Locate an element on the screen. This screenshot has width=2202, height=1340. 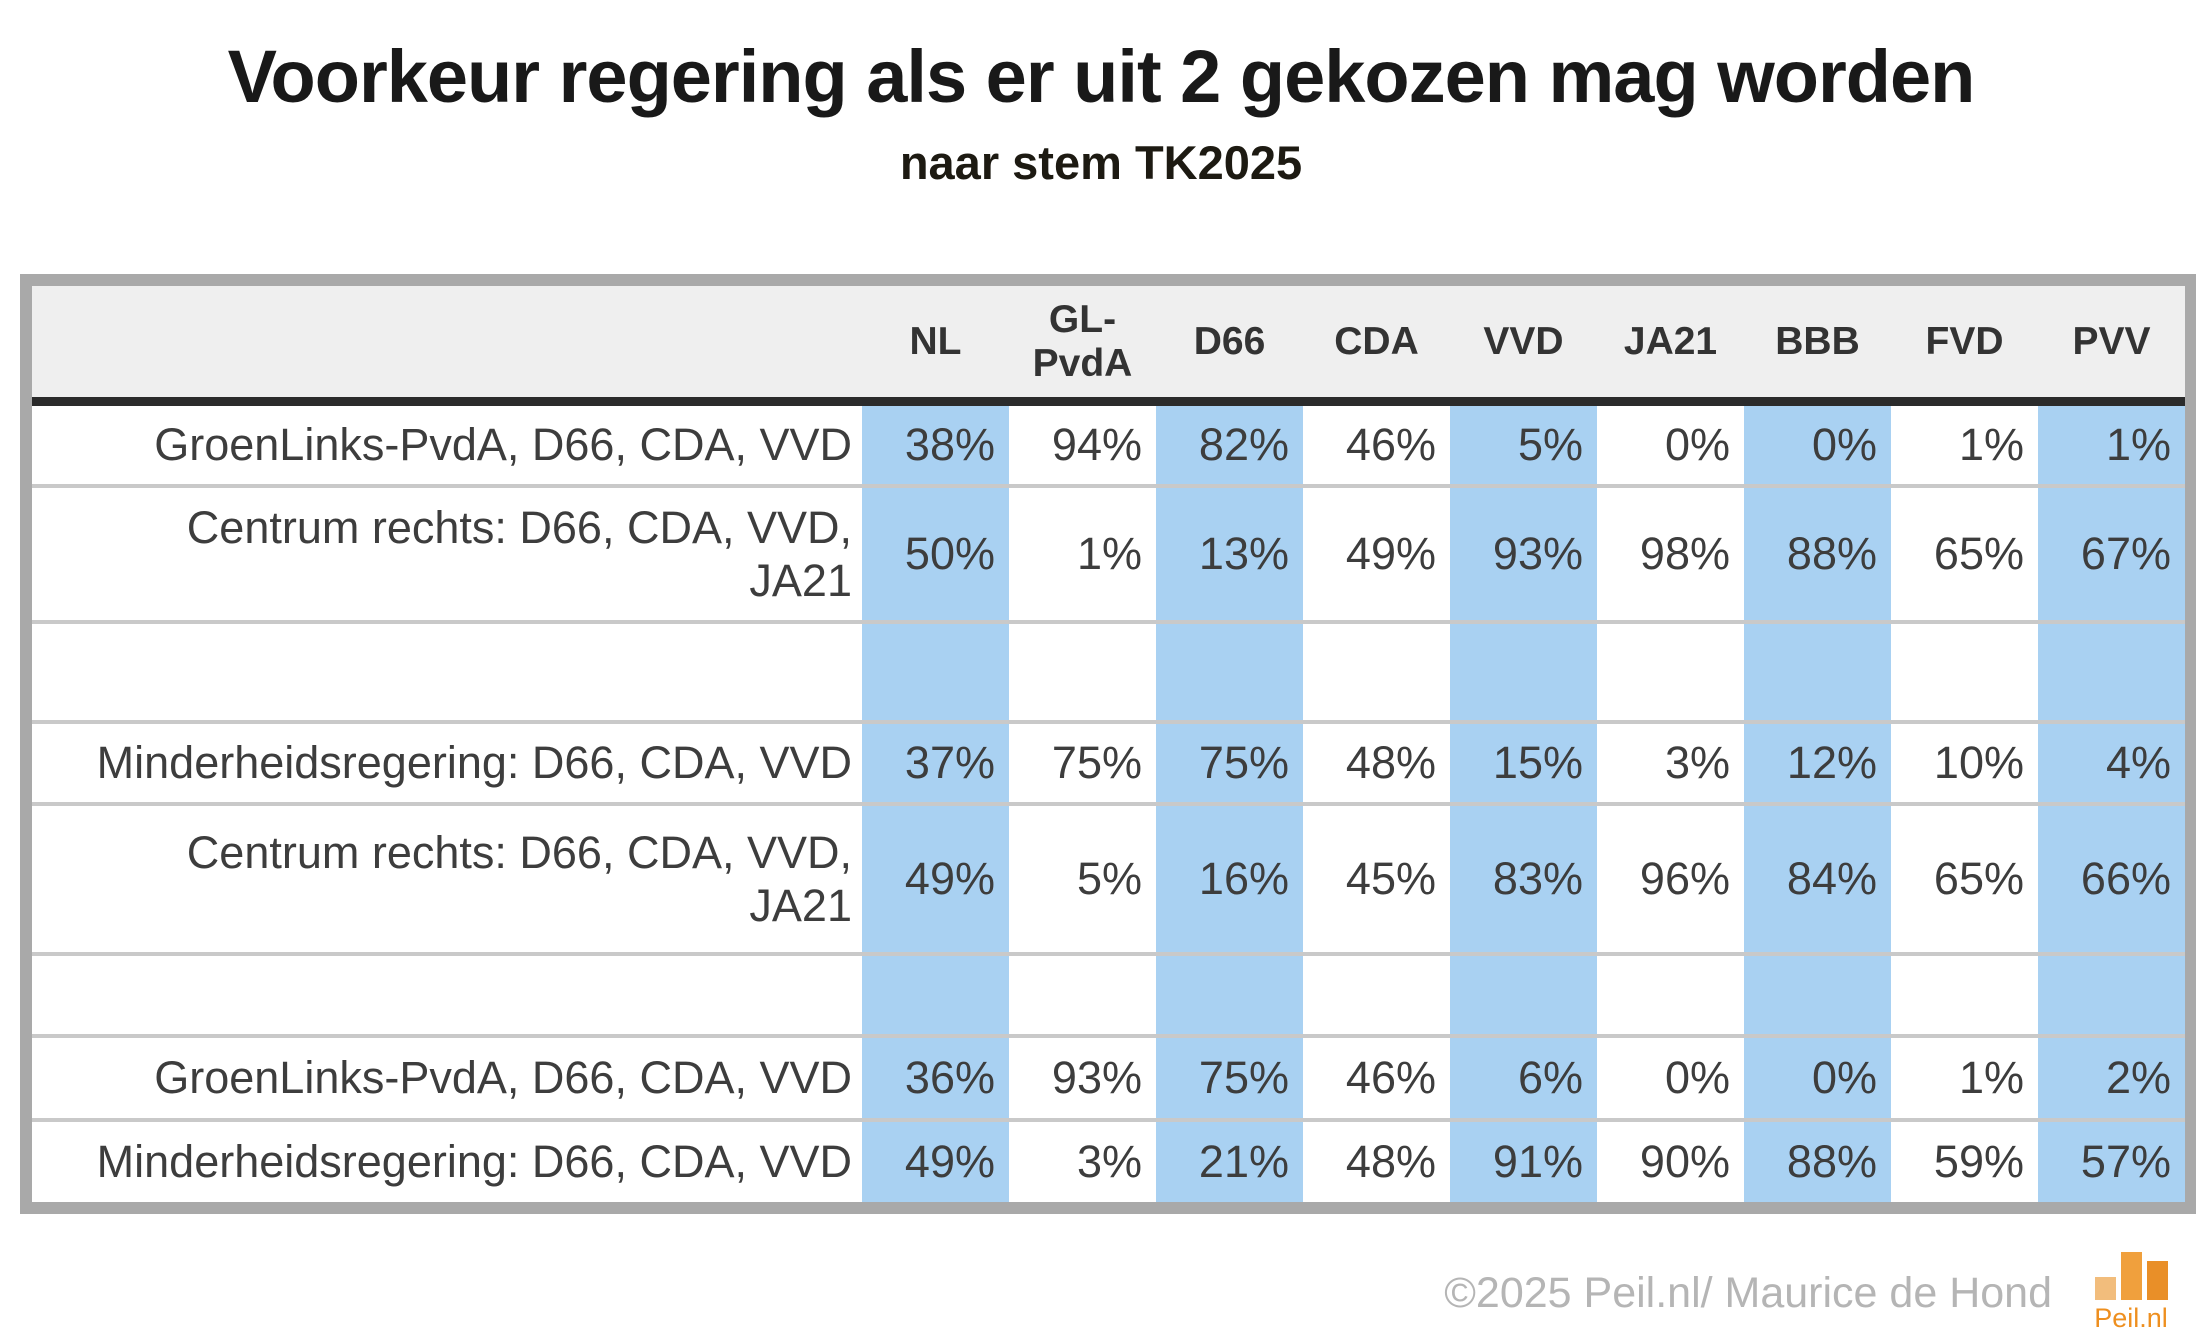
value-cell: 5% is located at coordinates (1082, 878).